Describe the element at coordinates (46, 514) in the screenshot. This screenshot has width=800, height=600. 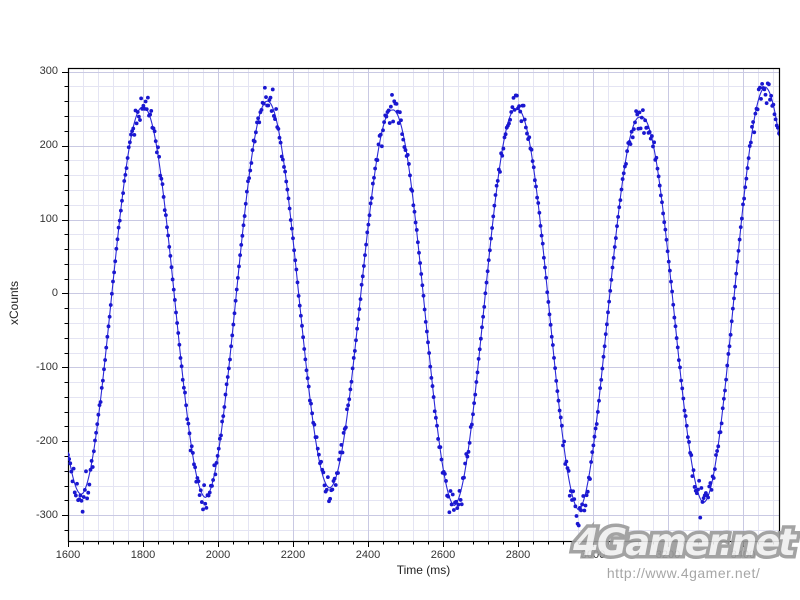
I see `y-tick-label: -300` at that location.